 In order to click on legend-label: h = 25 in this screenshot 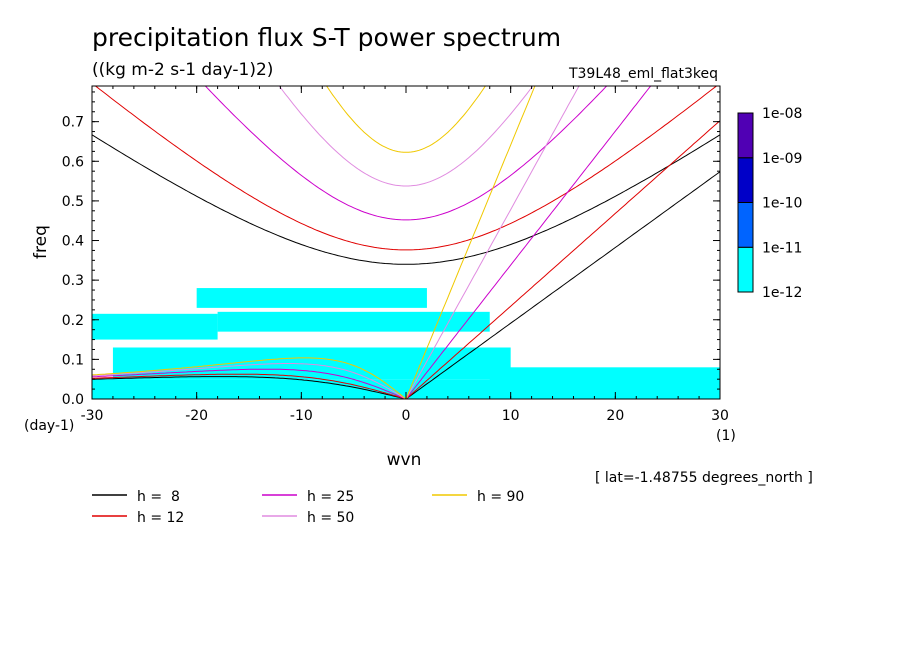, I will do `click(330, 497)`.